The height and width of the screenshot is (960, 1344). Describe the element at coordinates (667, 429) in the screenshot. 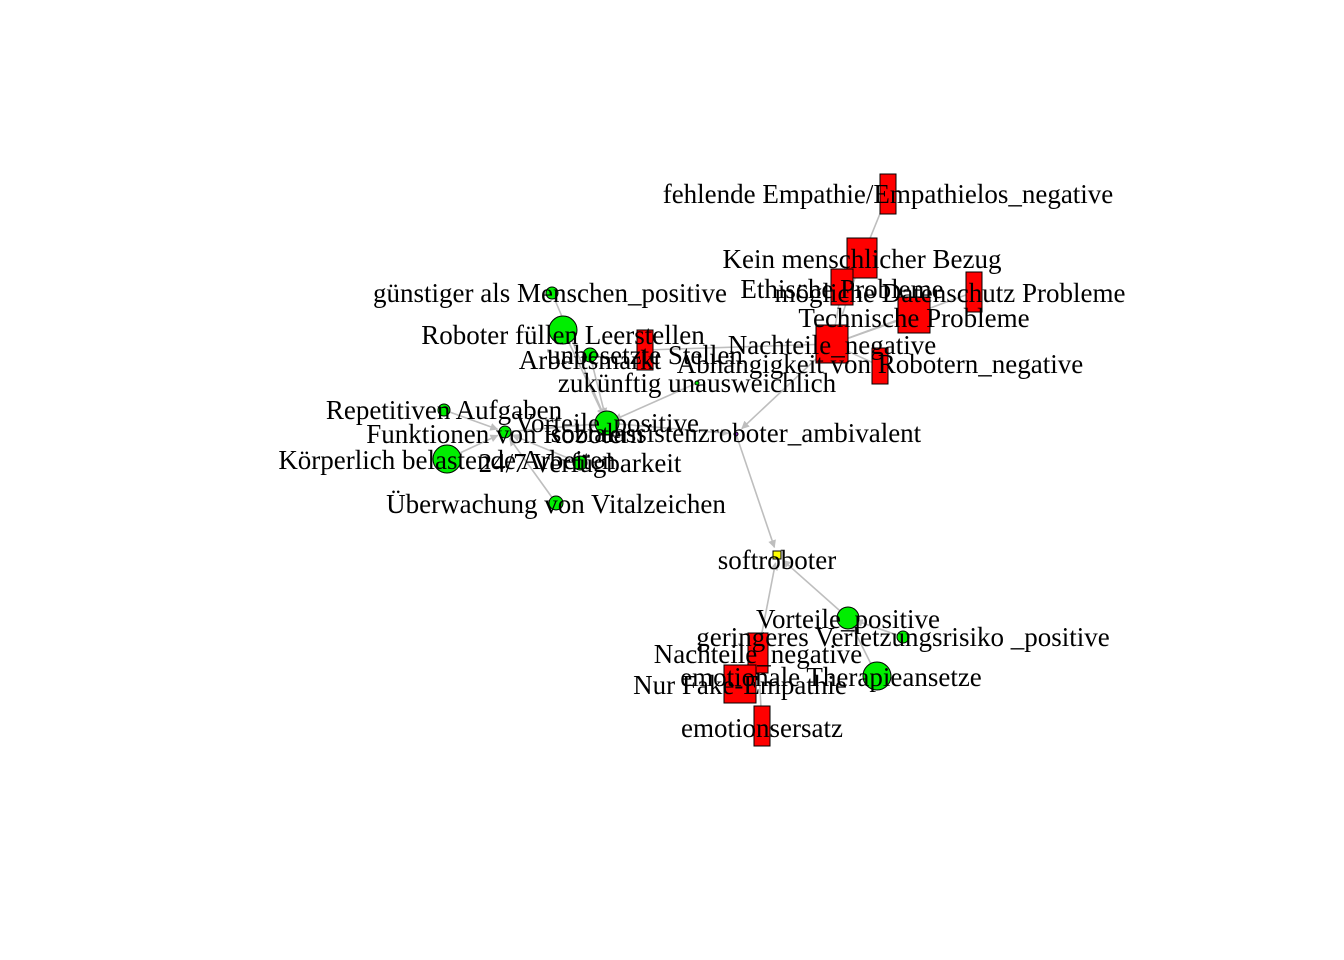

I see `edge-vorteile_top-to-sozialassistenz` at that location.